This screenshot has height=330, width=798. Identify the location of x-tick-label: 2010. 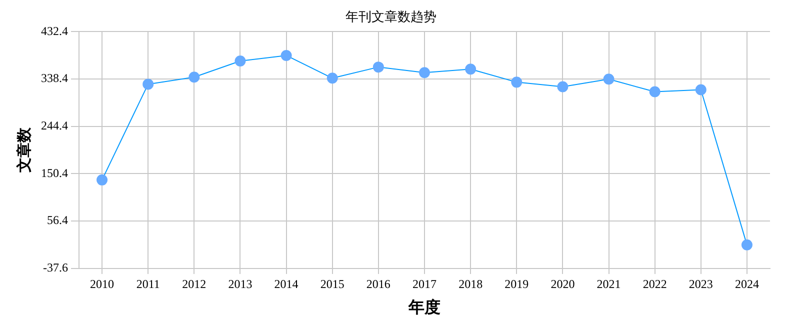
(102, 283).